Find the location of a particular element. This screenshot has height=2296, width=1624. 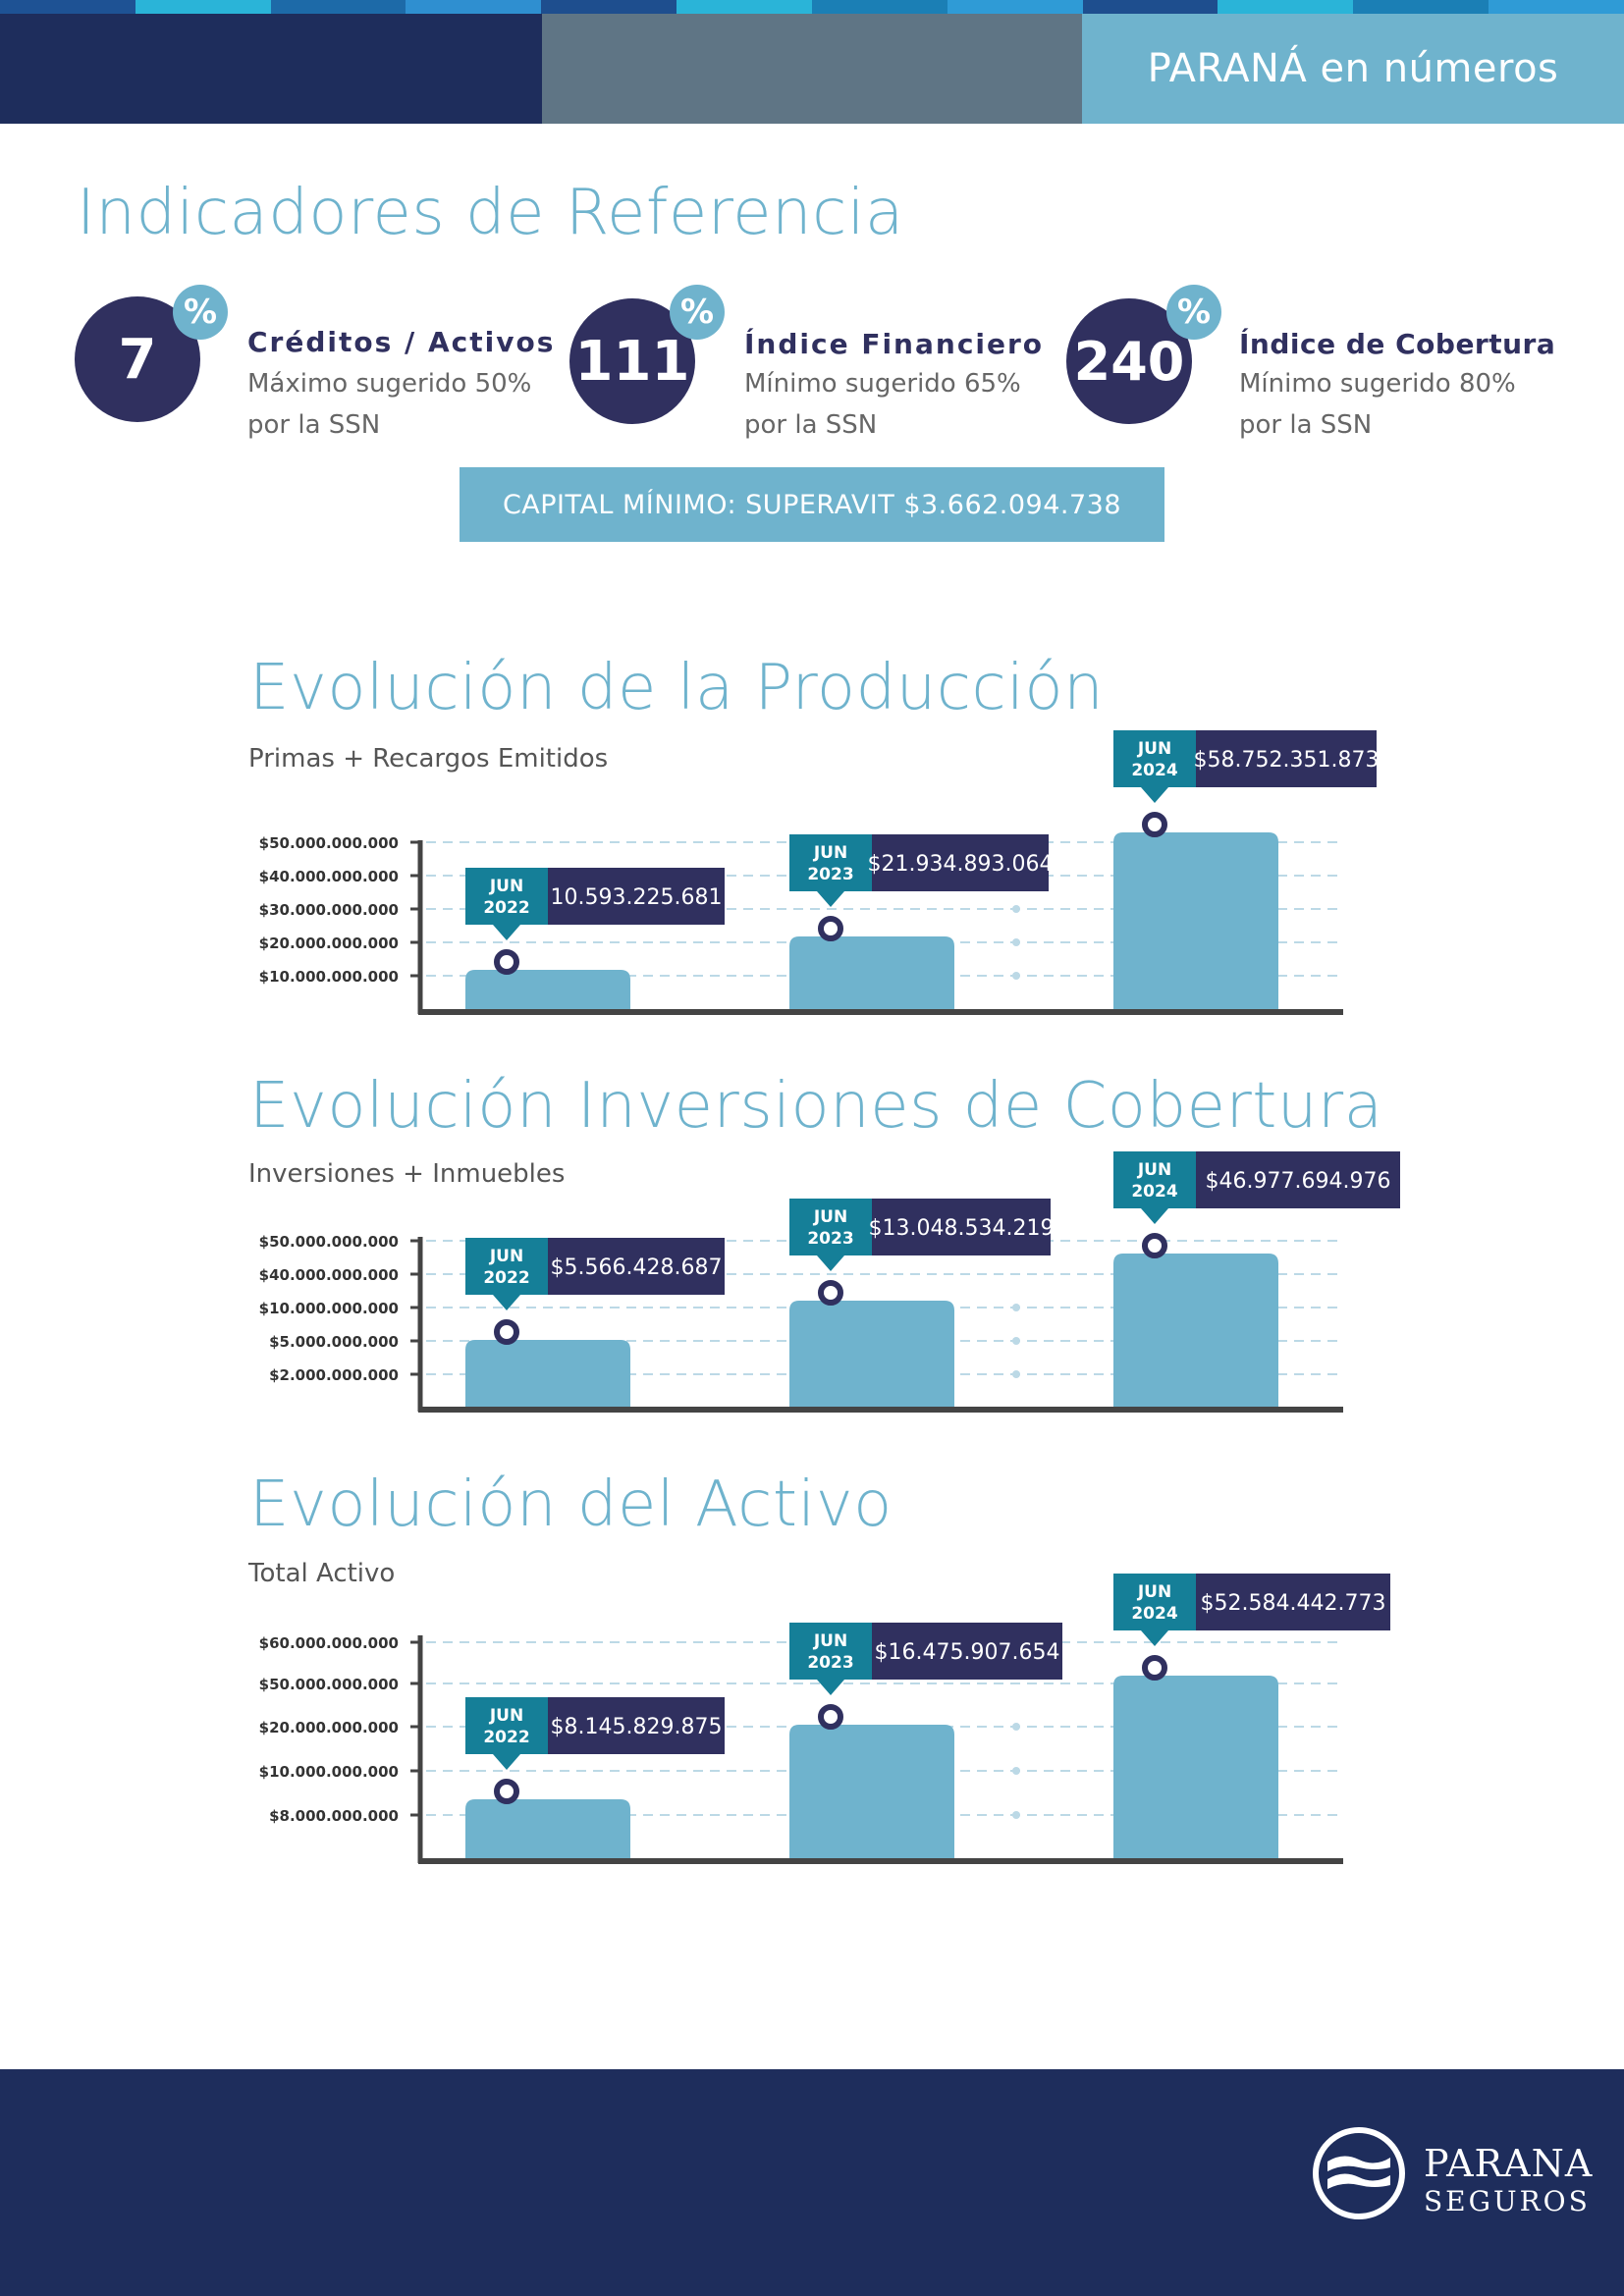

header-block-navy is located at coordinates (271, 69).